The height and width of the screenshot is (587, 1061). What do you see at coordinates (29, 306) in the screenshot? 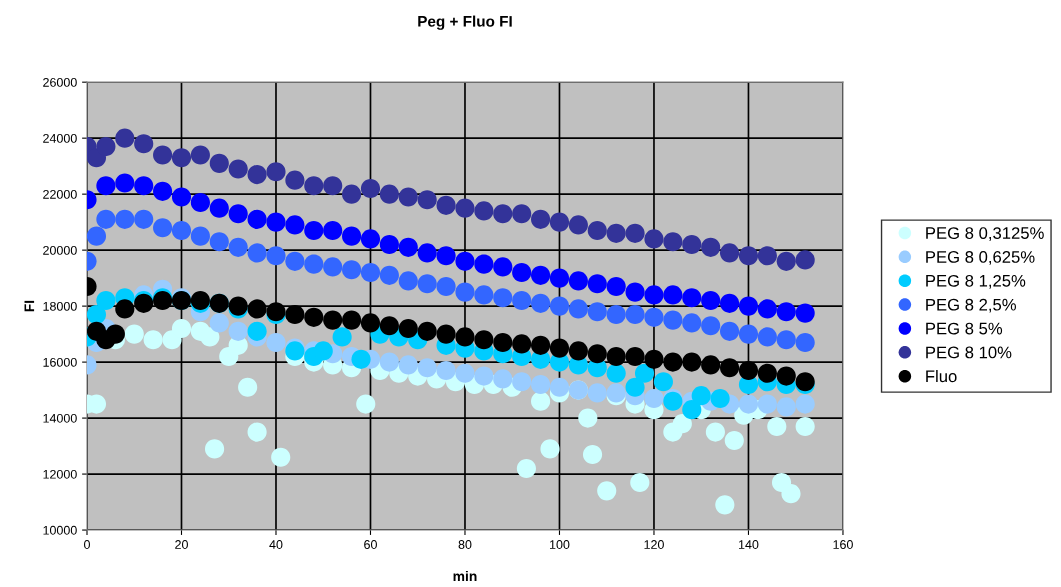
I see `y-axis-title: FI` at bounding box center [29, 306].